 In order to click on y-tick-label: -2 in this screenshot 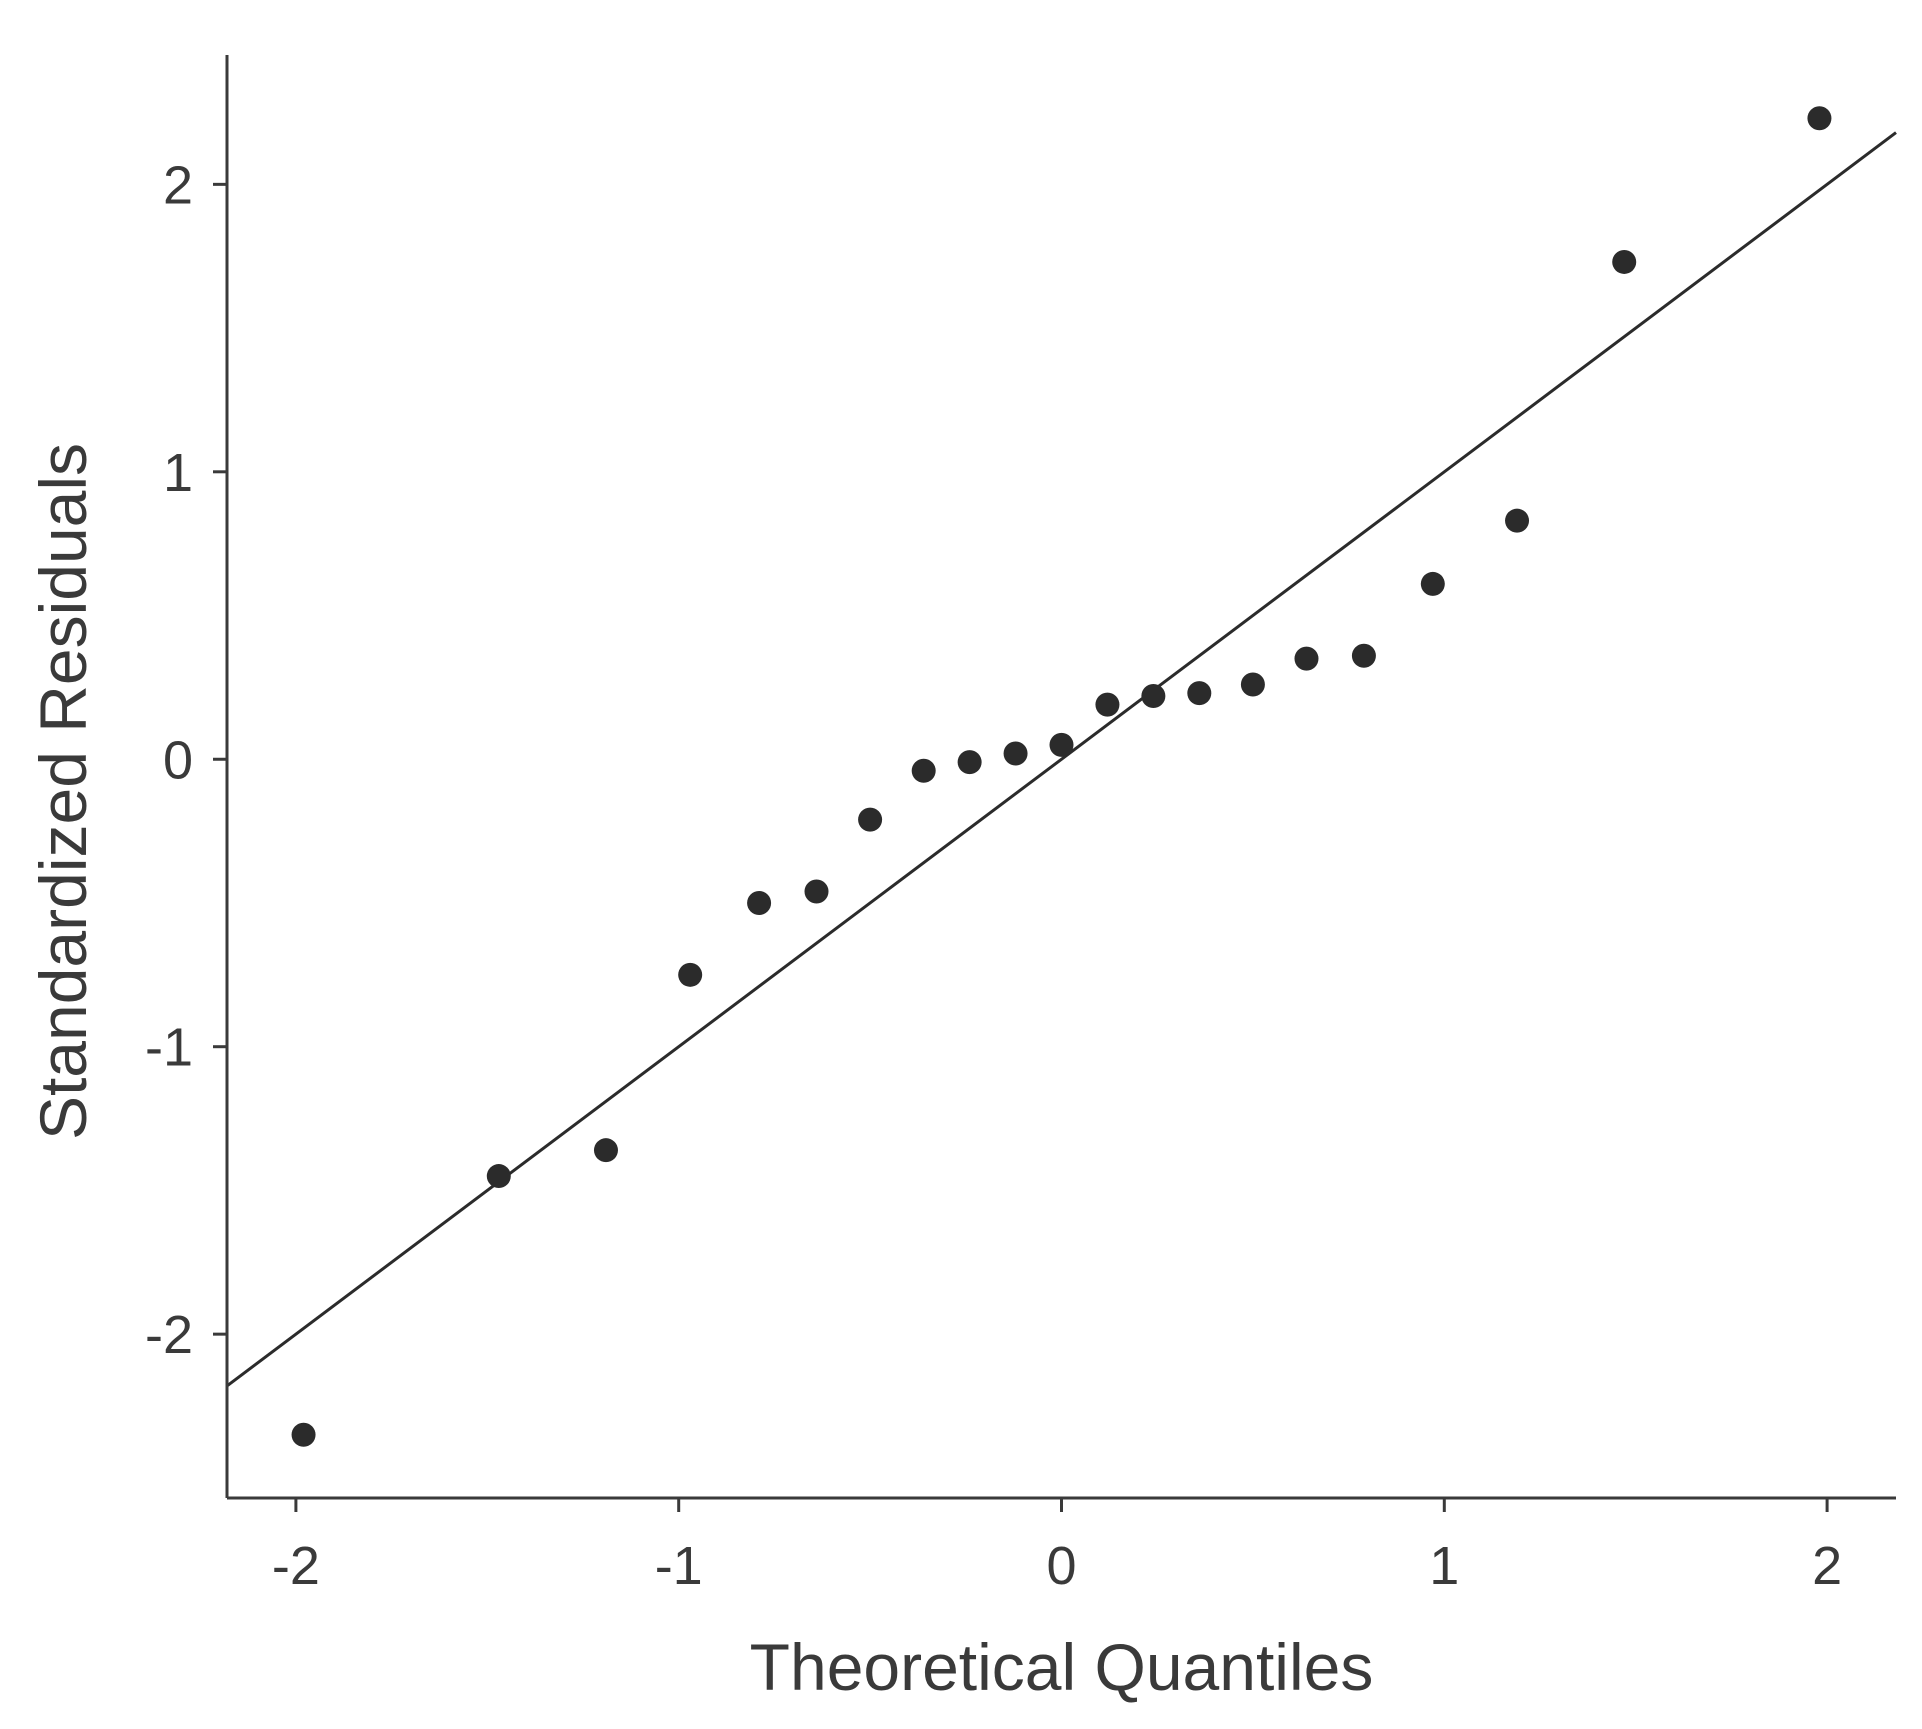, I will do `click(169, 1335)`.